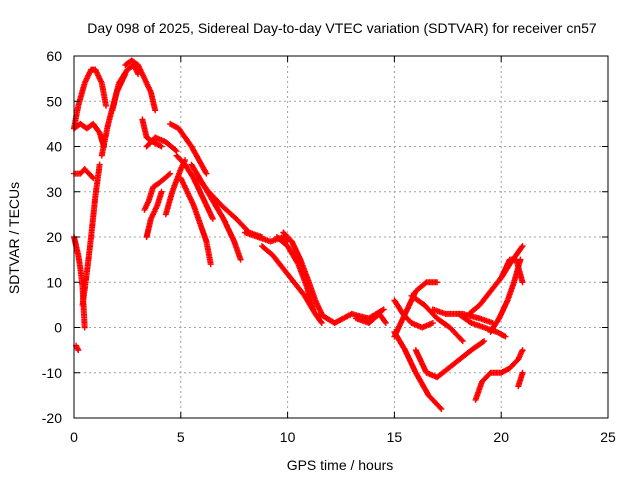 This screenshot has width=640, height=480. What do you see at coordinates (58, 328) in the screenshot?
I see `y-tick-label: 0` at bounding box center [58, 328].